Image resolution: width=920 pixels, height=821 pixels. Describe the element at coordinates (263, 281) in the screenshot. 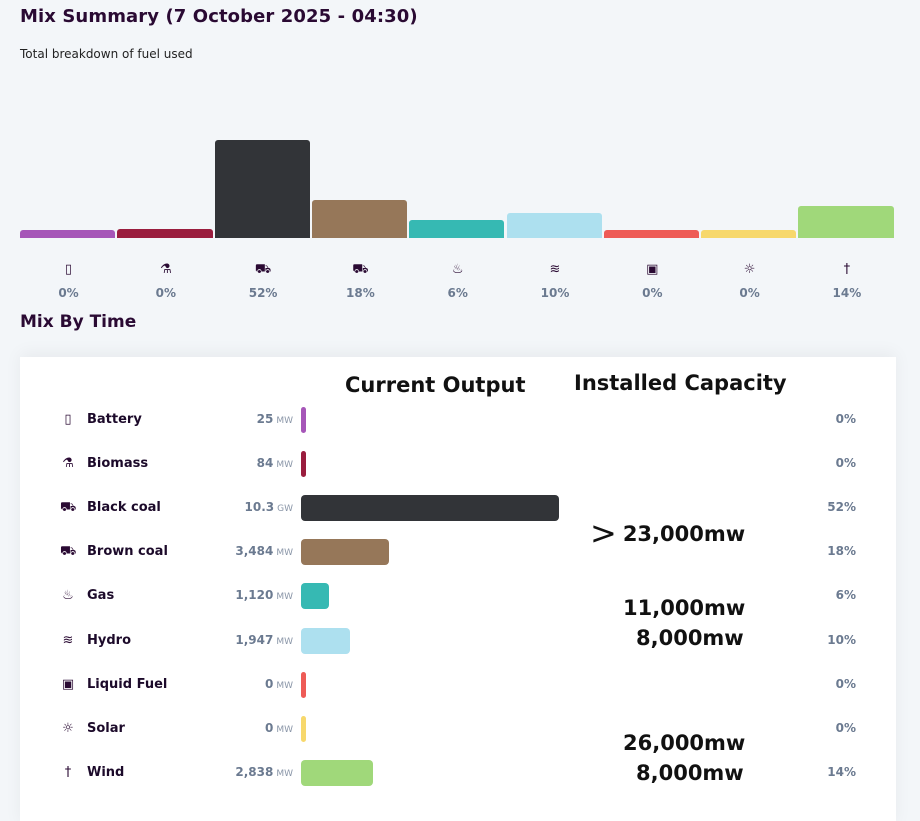

I see `summary-label-black-coal: ⛟ 52%` at that location.